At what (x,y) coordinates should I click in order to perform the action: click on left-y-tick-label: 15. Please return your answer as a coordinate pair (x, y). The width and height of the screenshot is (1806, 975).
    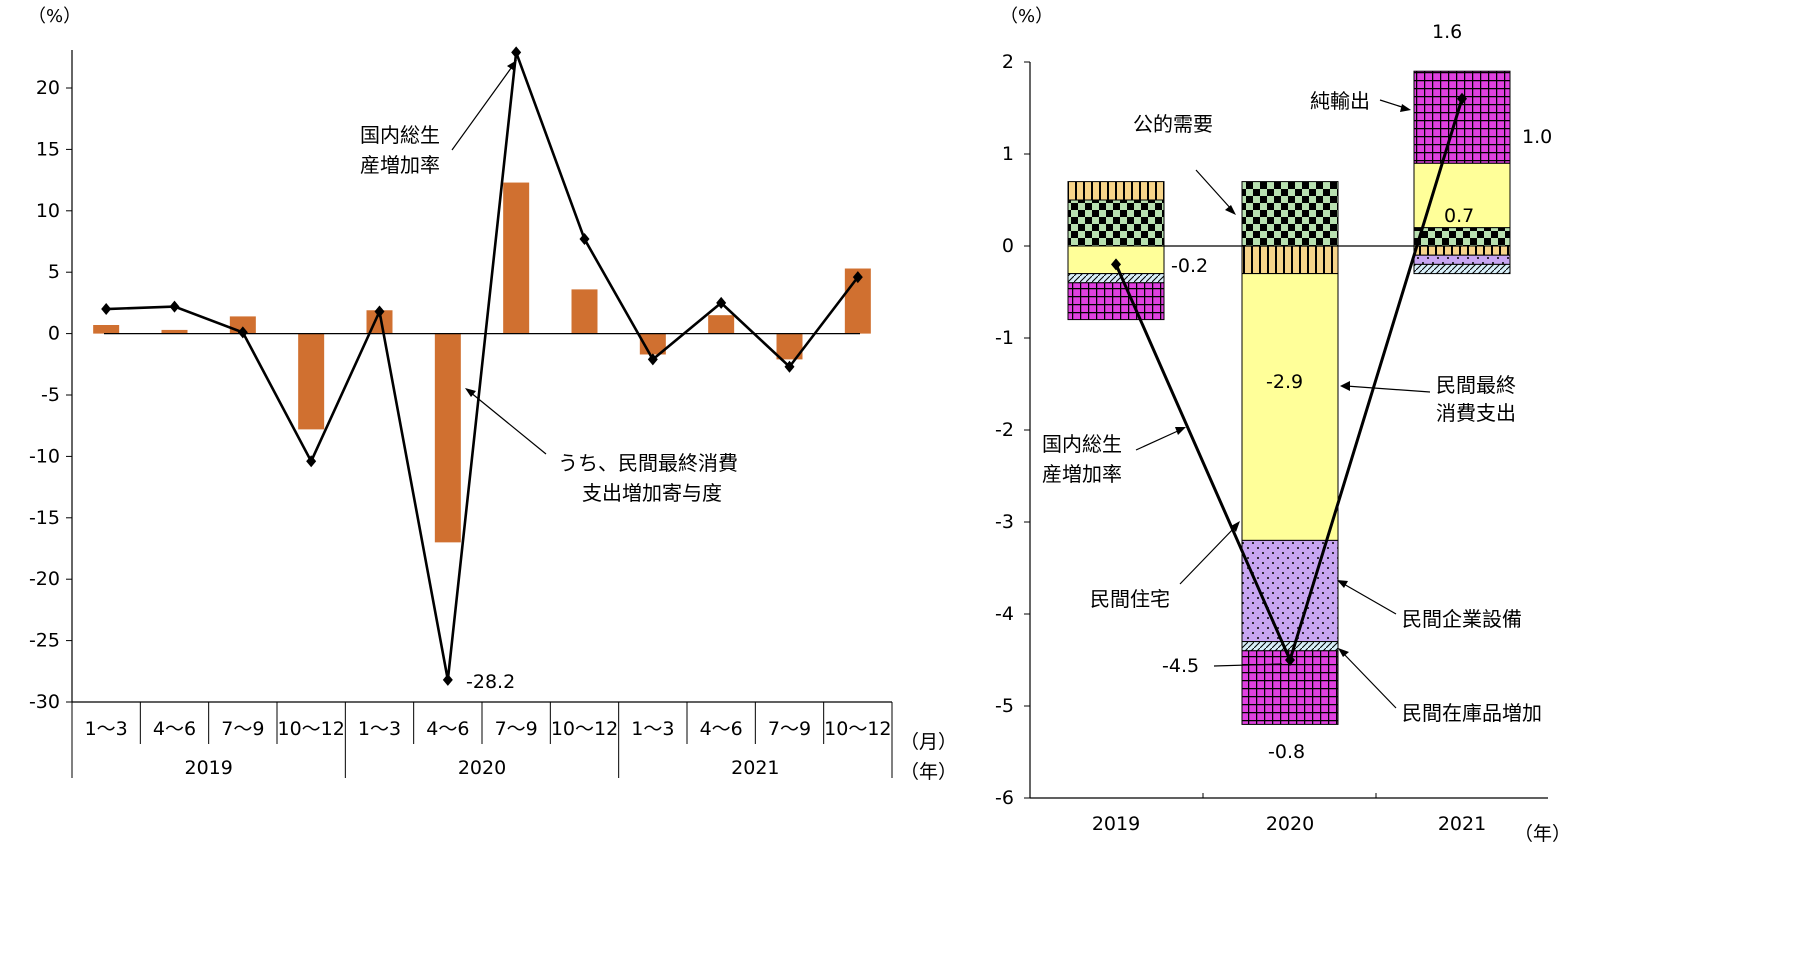
    Looking at the image, I should click on (48, 149).